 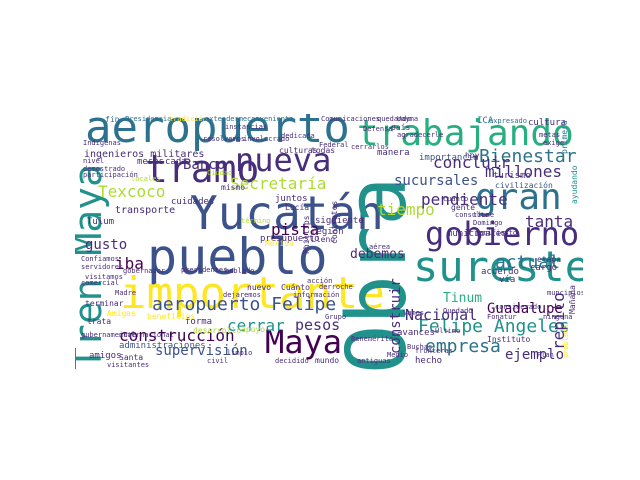 I want to click on cloud-word: Banco, so click(x=204, y=165).